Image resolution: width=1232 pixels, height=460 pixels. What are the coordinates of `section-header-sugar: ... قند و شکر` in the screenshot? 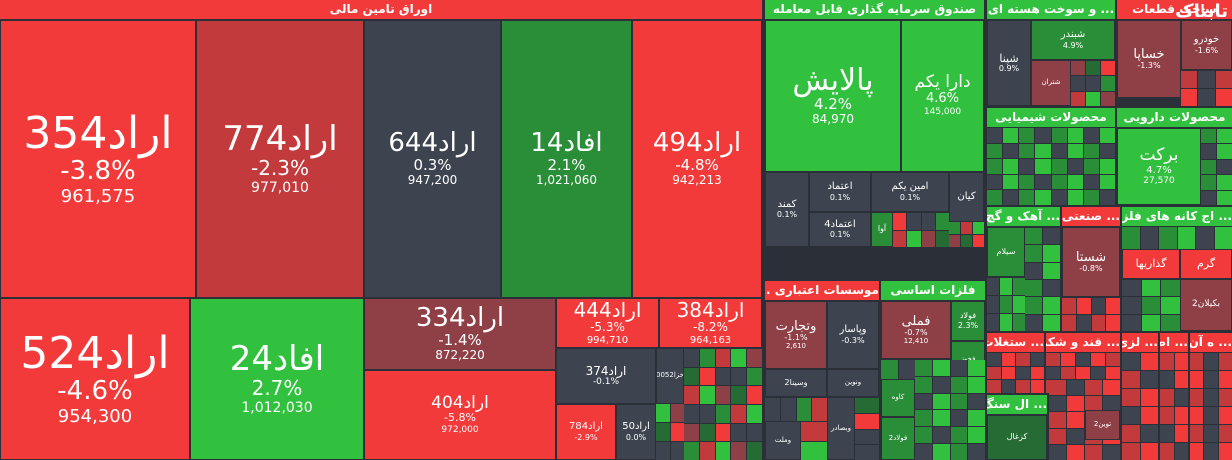 It's located at (1083, 342).